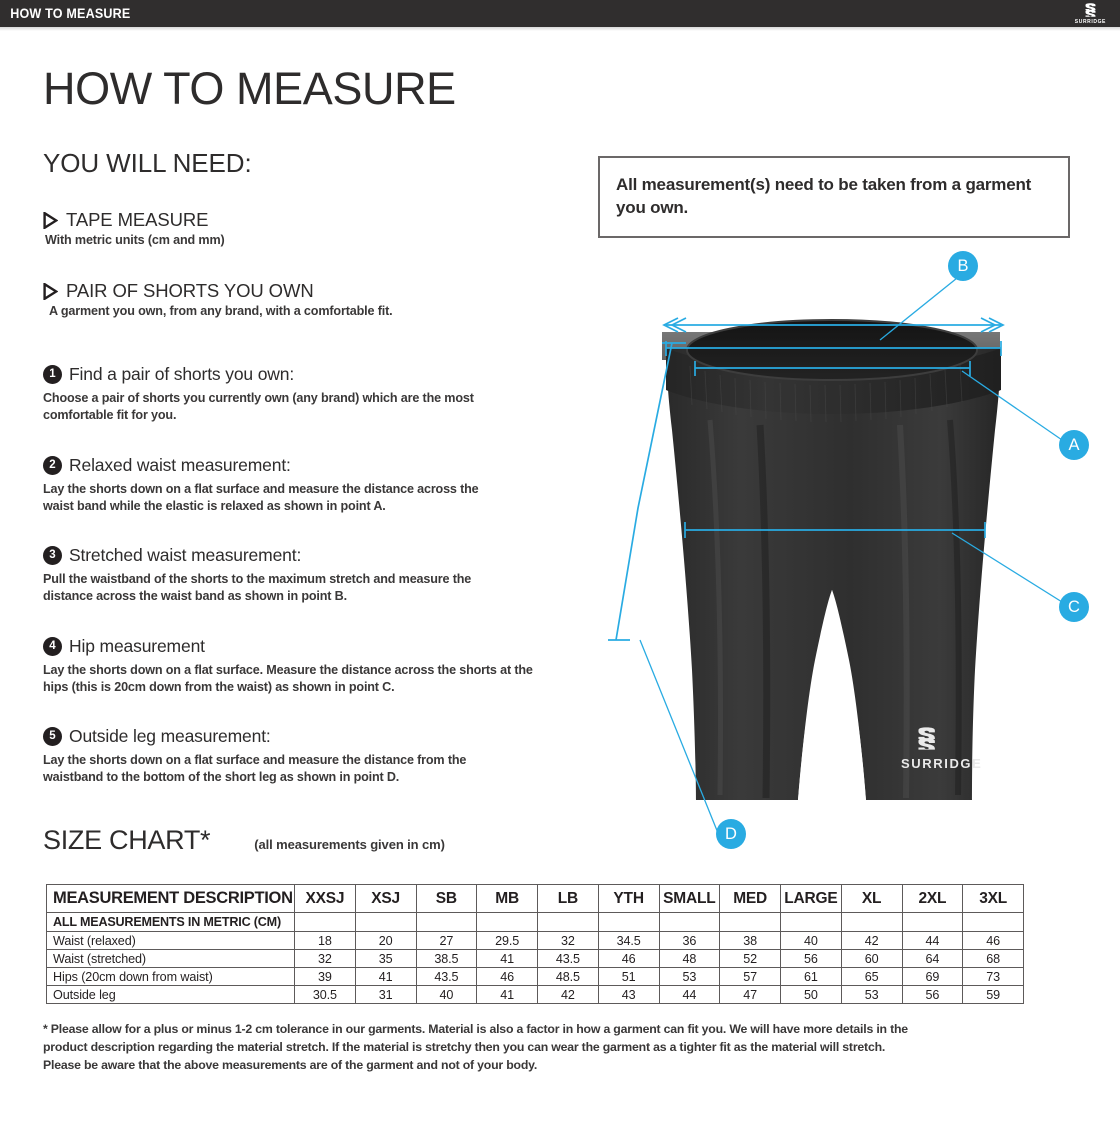  I want to click on need-item-title: TAPE MEASURE, so click(137, 219).